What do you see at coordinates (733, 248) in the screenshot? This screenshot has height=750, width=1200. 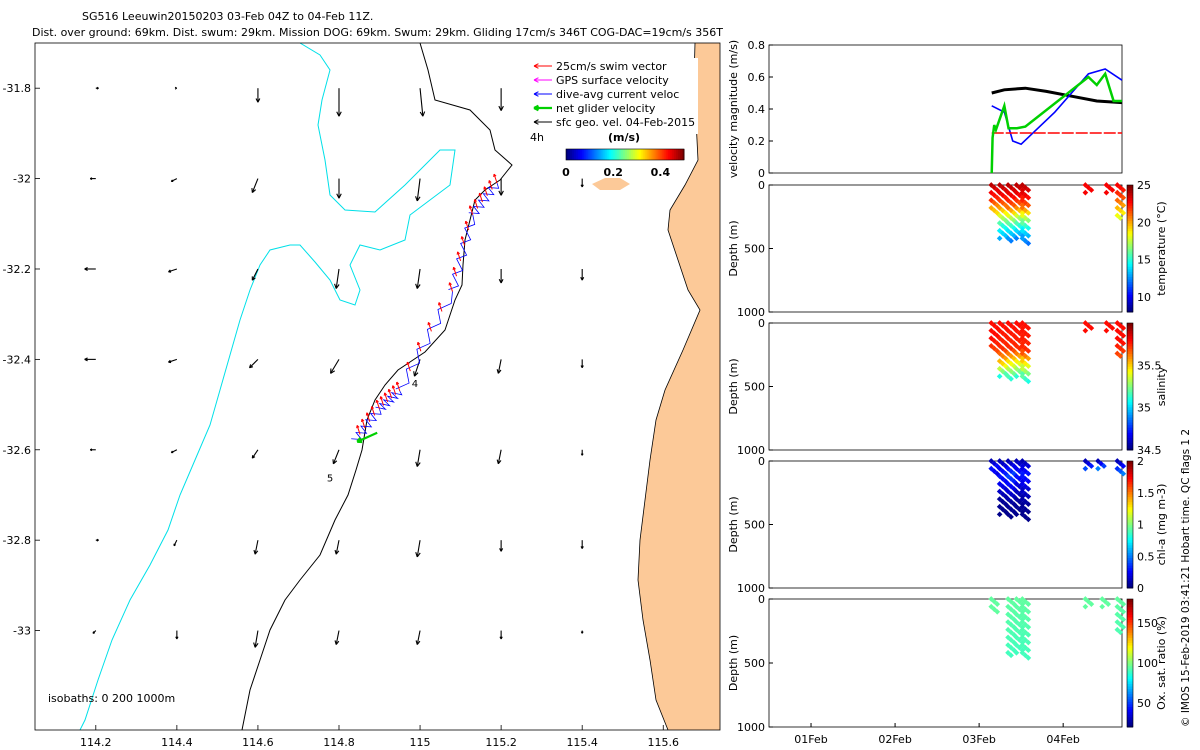 I see `panel-y-label: Depth (m)` at bounding box center [733, 248].